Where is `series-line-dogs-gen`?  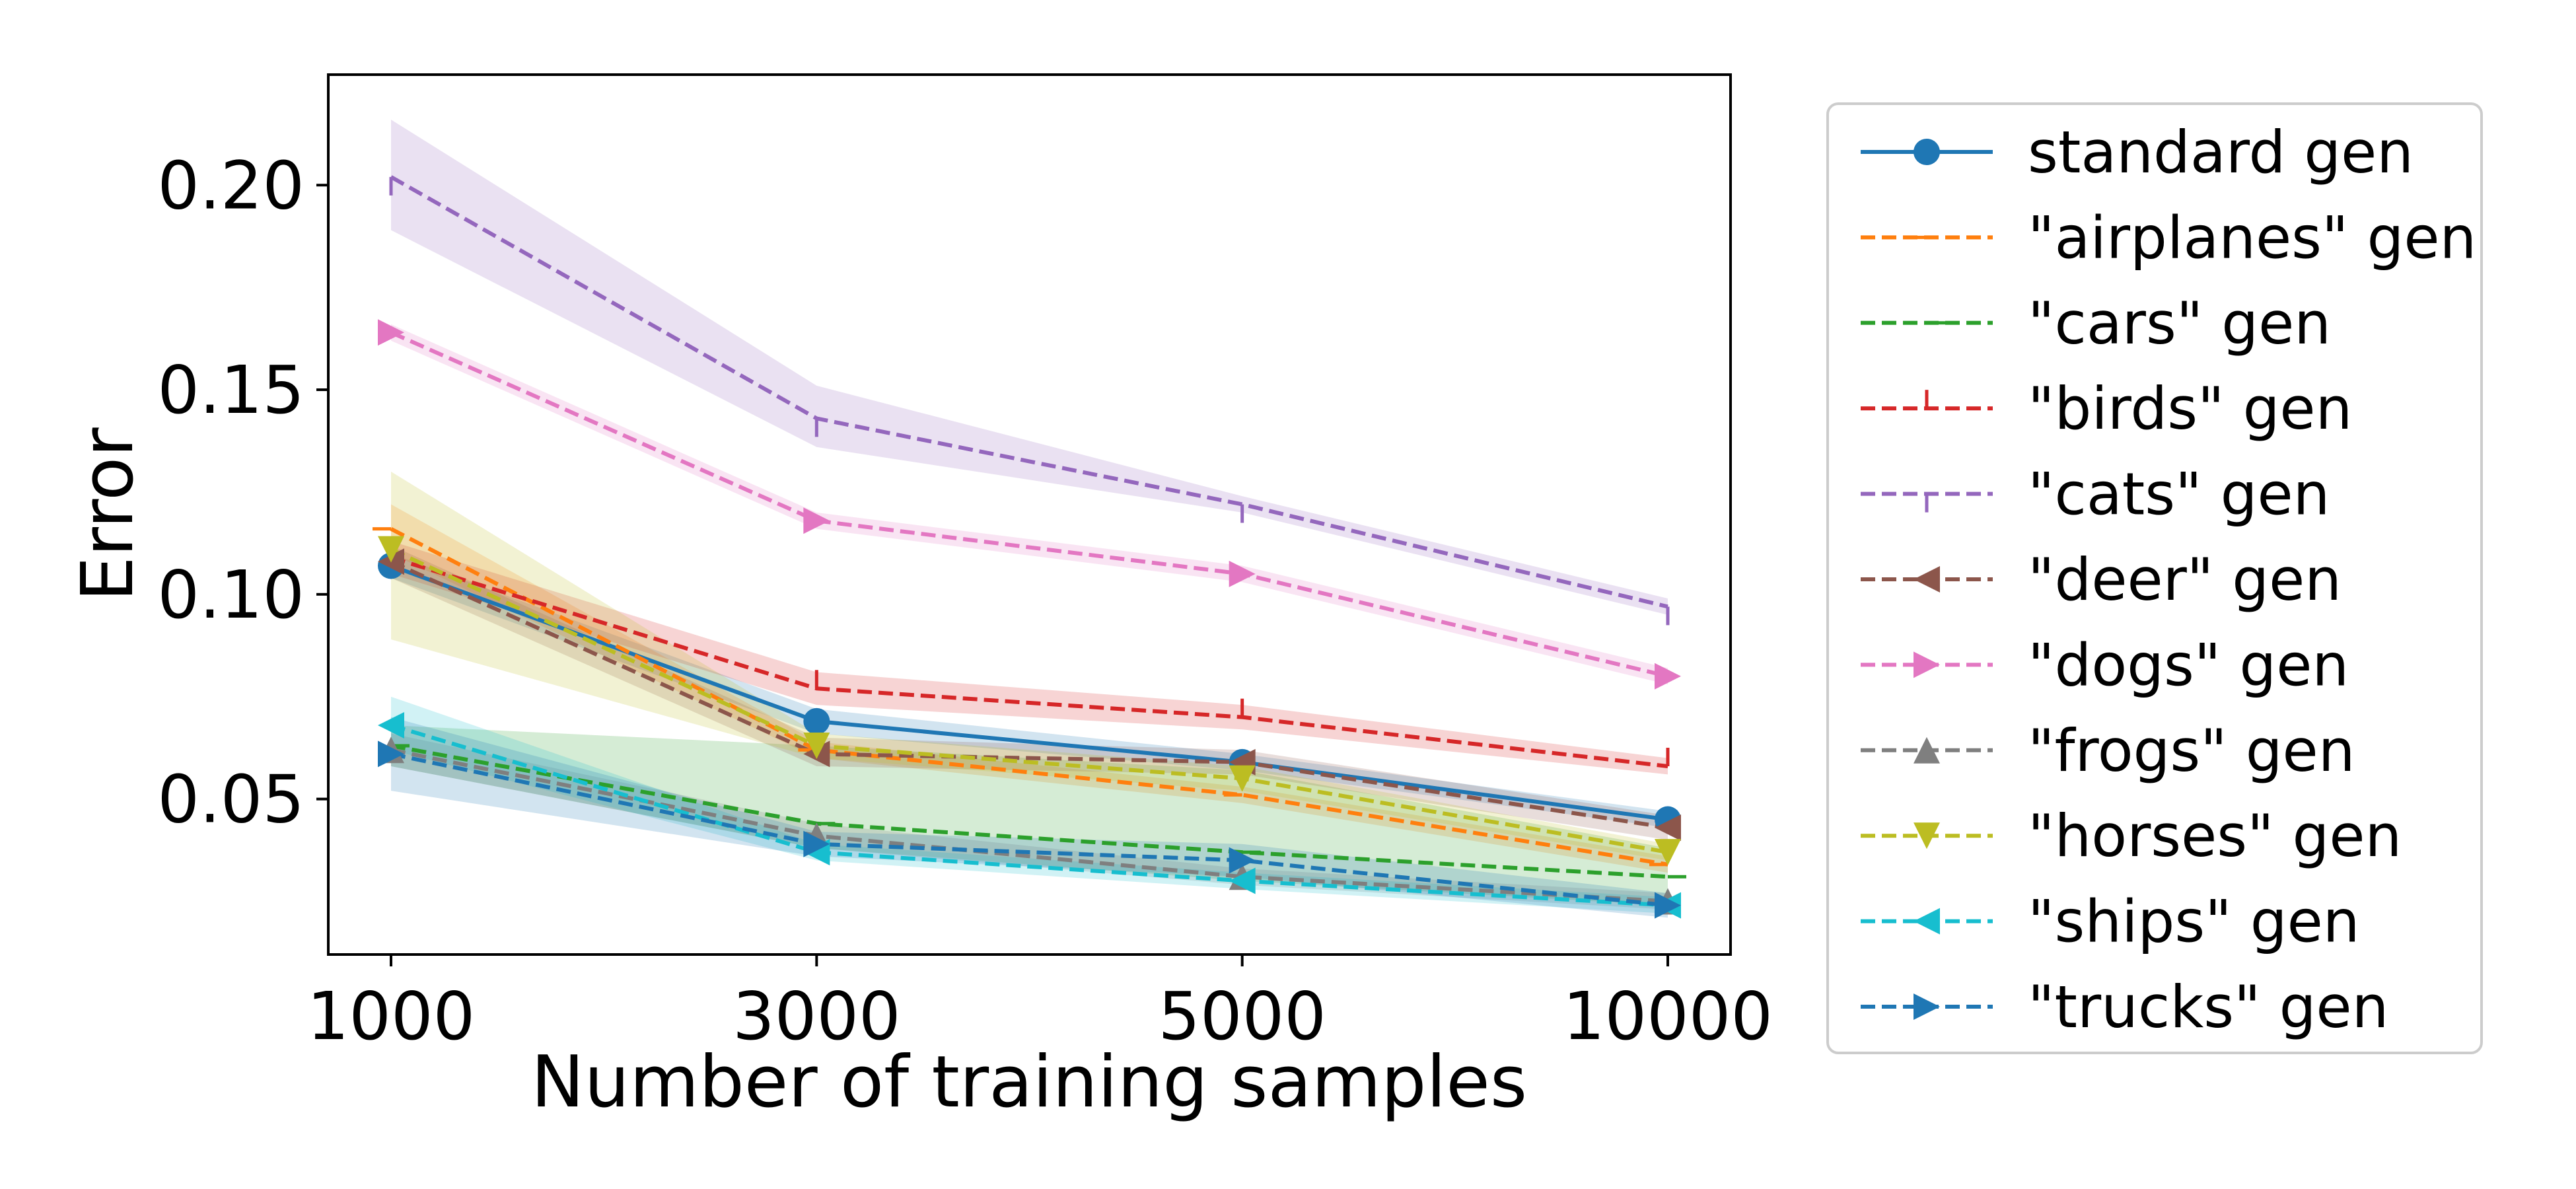 series-line-dogs-gen is located at coordinates (1029, 504).